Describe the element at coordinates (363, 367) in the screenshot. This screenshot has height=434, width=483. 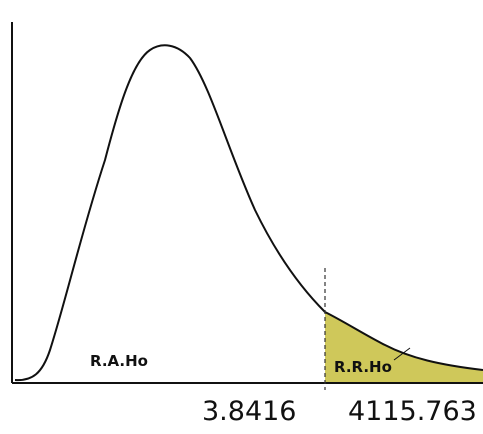
I see `rejection-region-label: R.R.Ho` at that location.